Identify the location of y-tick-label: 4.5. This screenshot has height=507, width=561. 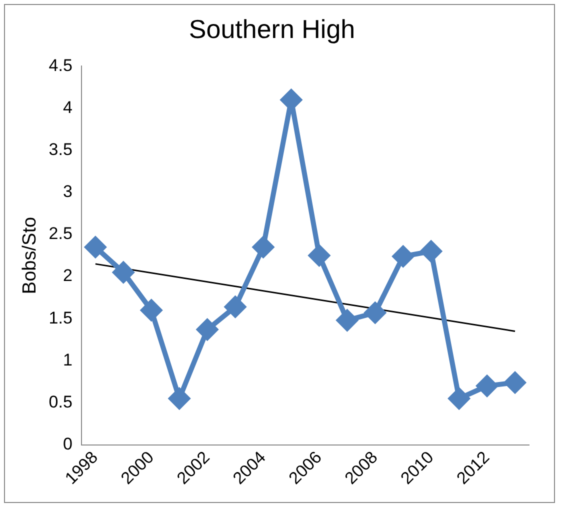
(60, 65).